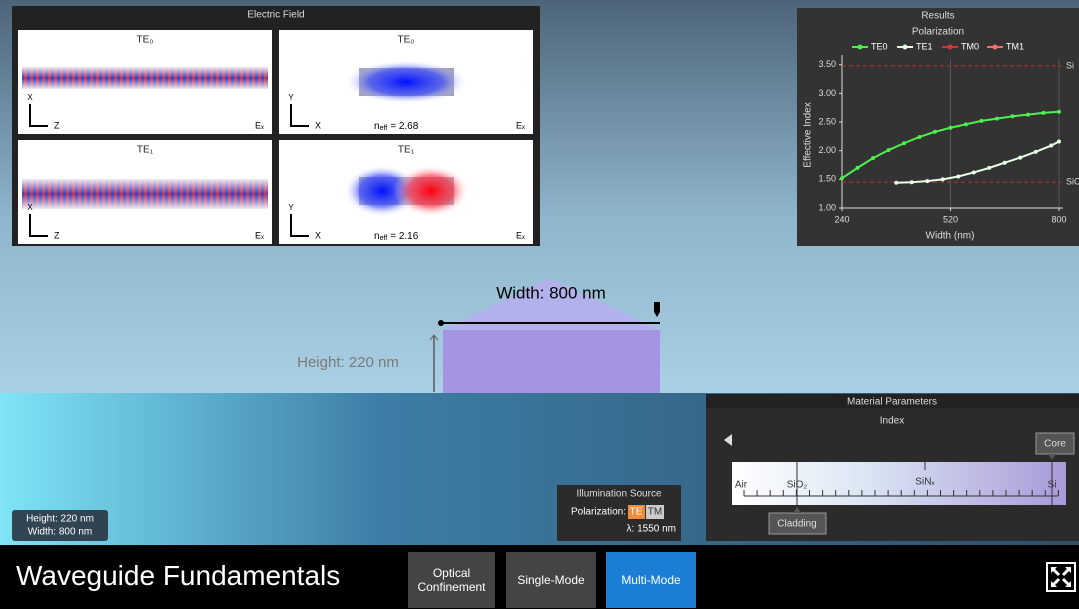 The width and height of the screenshot is (1079, 609). I want to click on y-tick-label: 2.50, so click(827, 121).